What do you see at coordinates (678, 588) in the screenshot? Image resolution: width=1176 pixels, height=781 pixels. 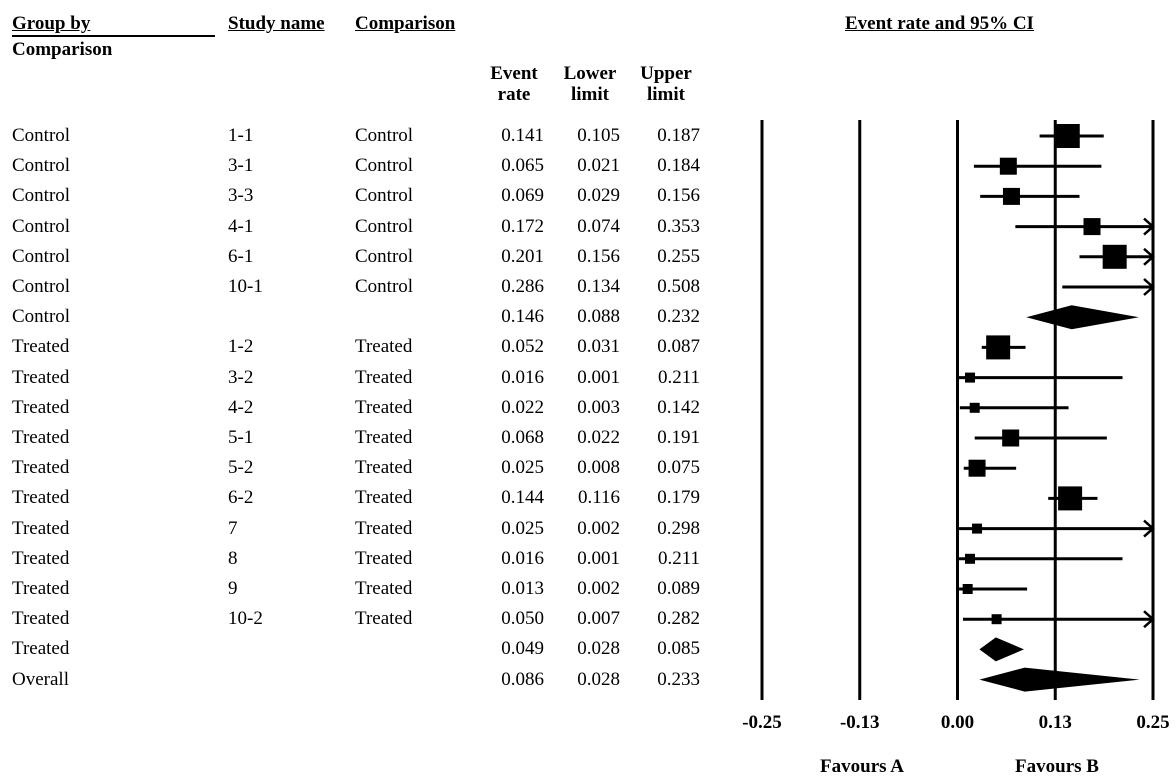 I see `row-upper-limit: 0.089` at bounding box center [678, 588].